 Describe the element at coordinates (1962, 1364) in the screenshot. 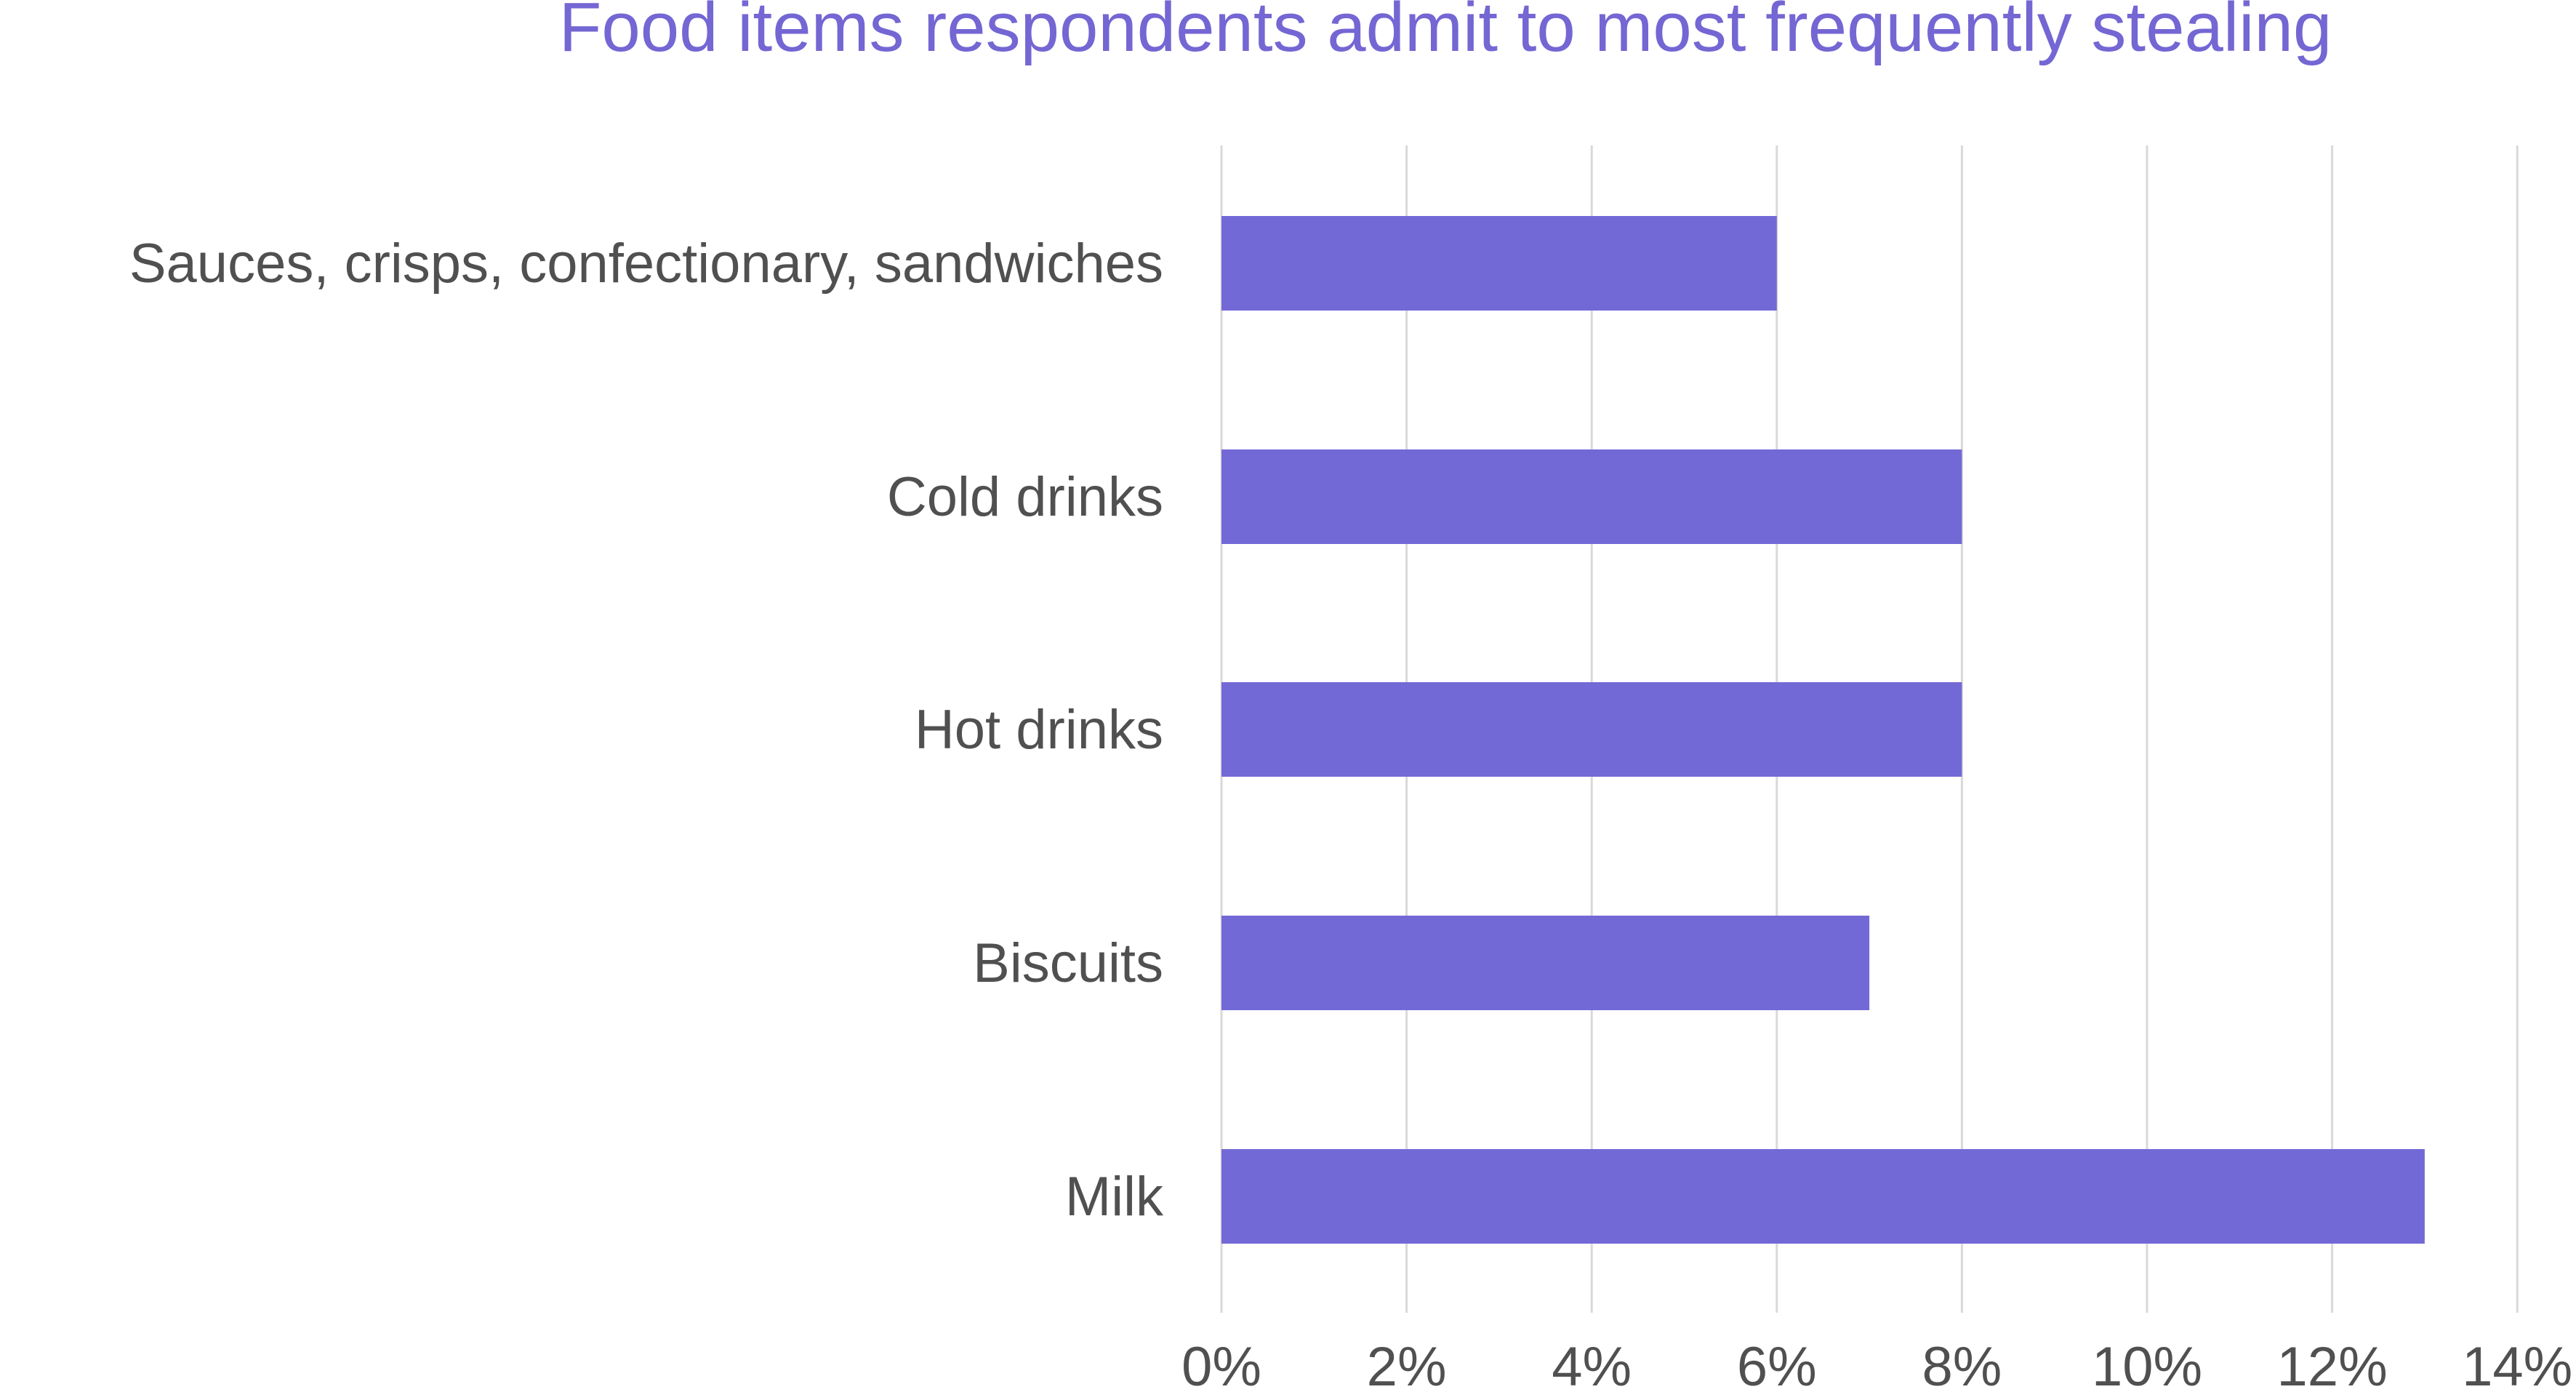

I see `x-tick-label: 8%` at that location.